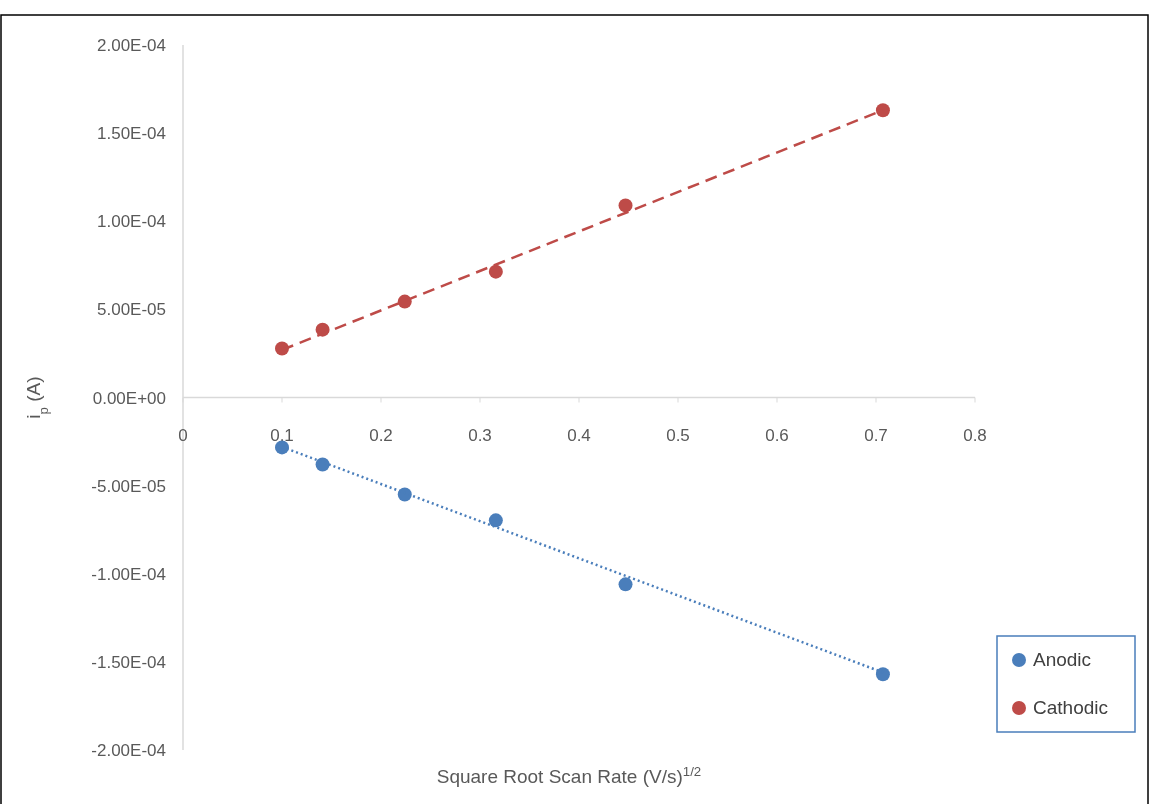 The image size is (1149, 804). Describe the element at coordinates (131, 222) in the screenshot. I see `y-tick-label: 1.00E-04` at that location.